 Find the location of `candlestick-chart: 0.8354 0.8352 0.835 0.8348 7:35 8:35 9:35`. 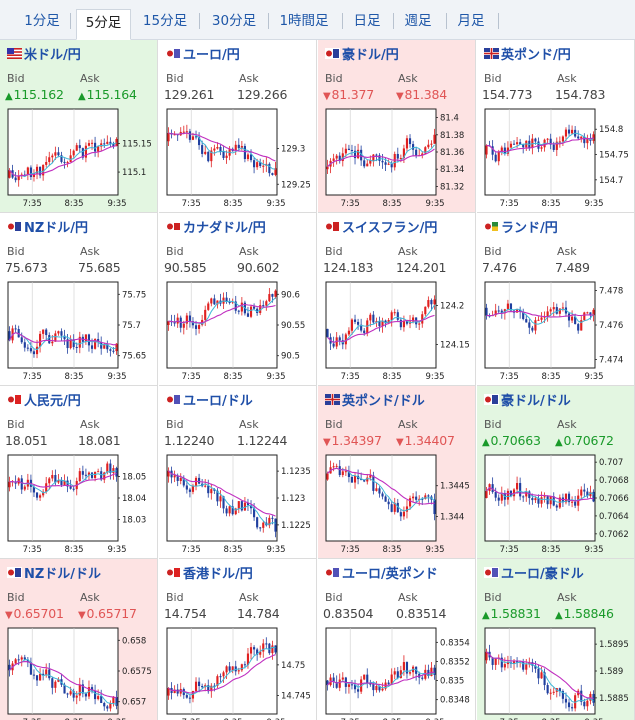

candlestick-chart: 0.8354 0.8352 0.835 0.8348 7:35 8:35 9:35 is located at coordinates (398, 673).